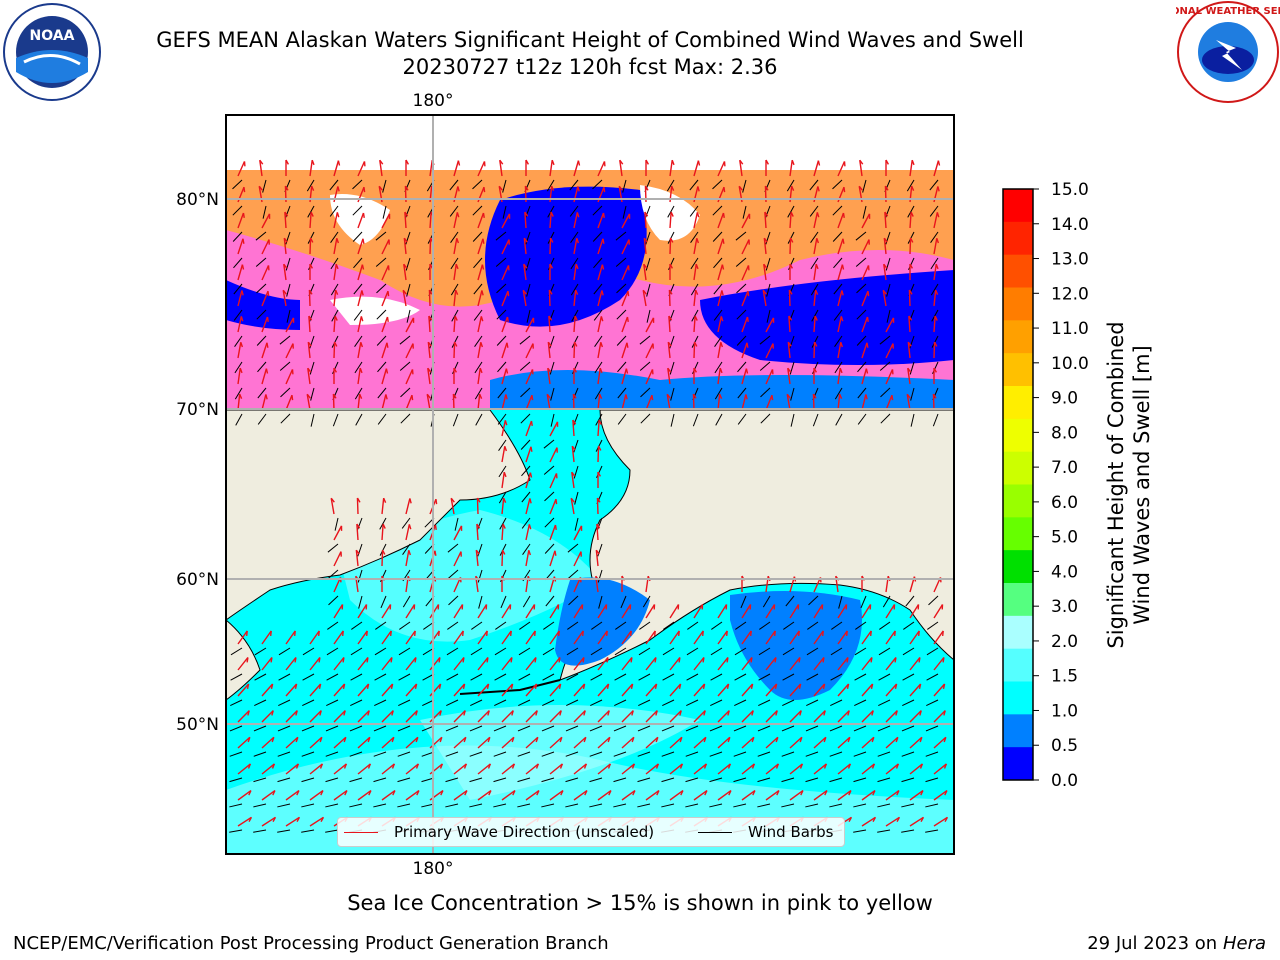 This screenshot has width=1280, height=960. I want to click on footer-date: 29 Jul 2023 on Hera, so click(1176, 943).